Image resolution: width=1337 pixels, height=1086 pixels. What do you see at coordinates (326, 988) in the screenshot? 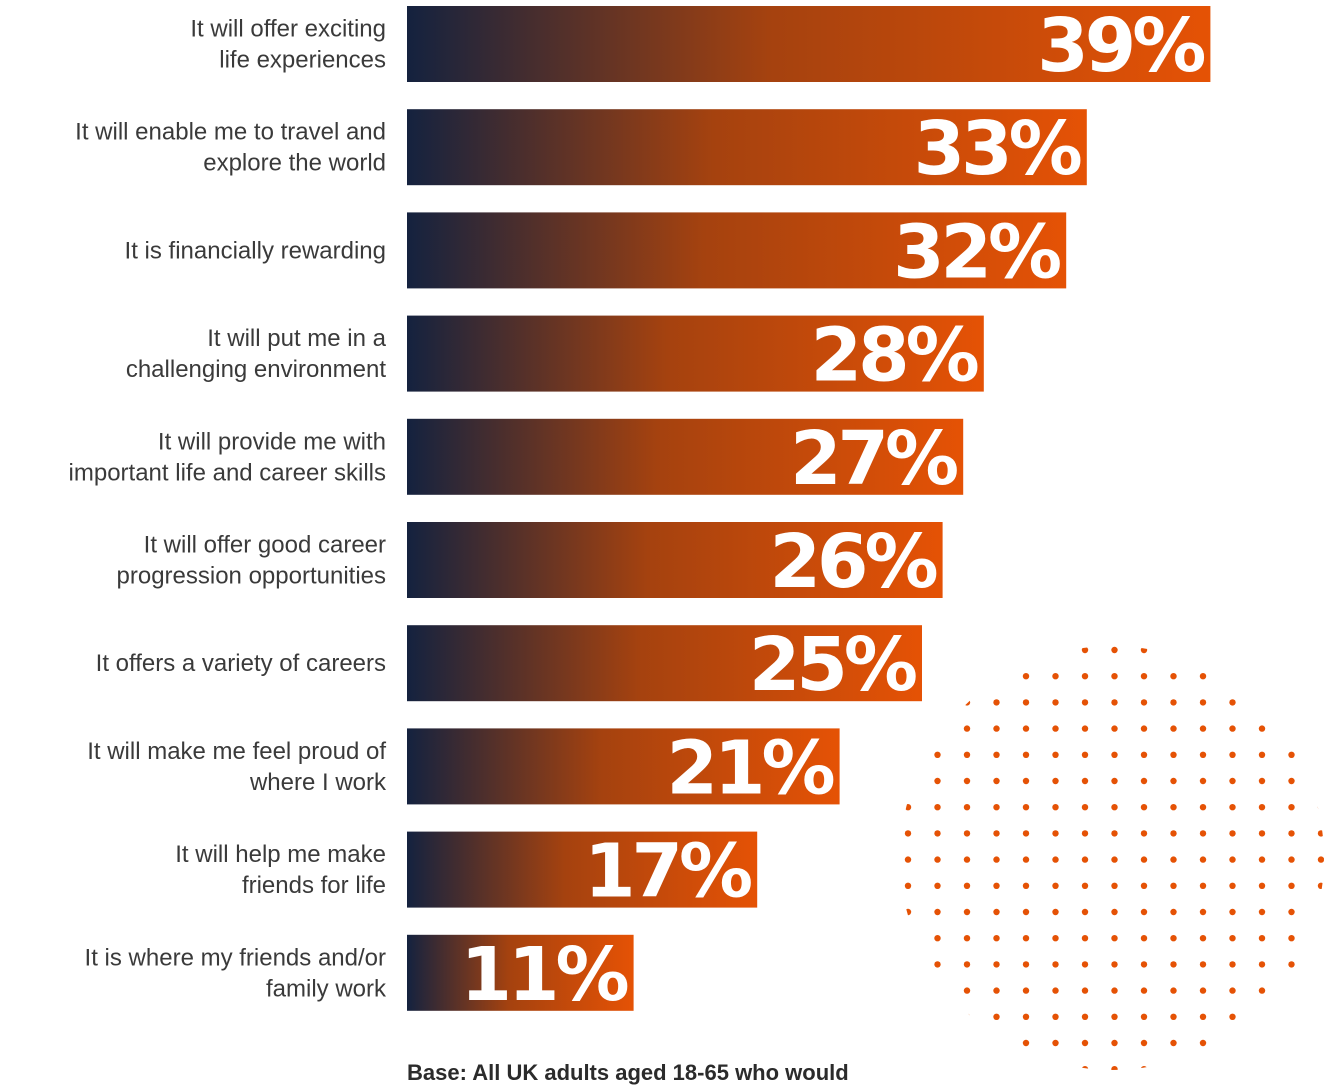
I see `category-label: family work` at bounding box center [326, 988].